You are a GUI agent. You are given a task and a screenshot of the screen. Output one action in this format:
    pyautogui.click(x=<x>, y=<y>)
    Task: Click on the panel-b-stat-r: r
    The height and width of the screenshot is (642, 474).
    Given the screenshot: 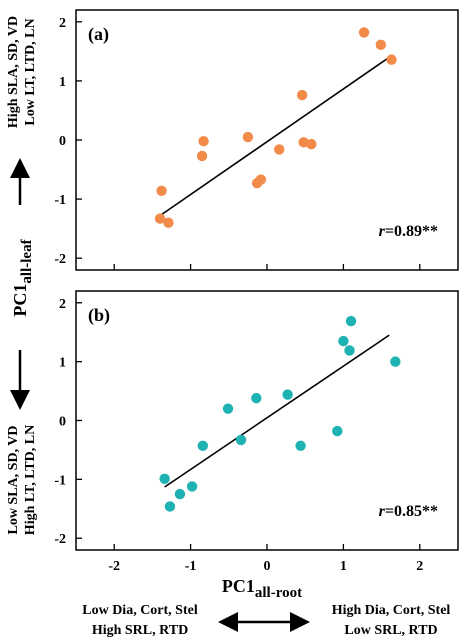 What is the action you would take?
    pyautogui.click(x=382, y=511)
    